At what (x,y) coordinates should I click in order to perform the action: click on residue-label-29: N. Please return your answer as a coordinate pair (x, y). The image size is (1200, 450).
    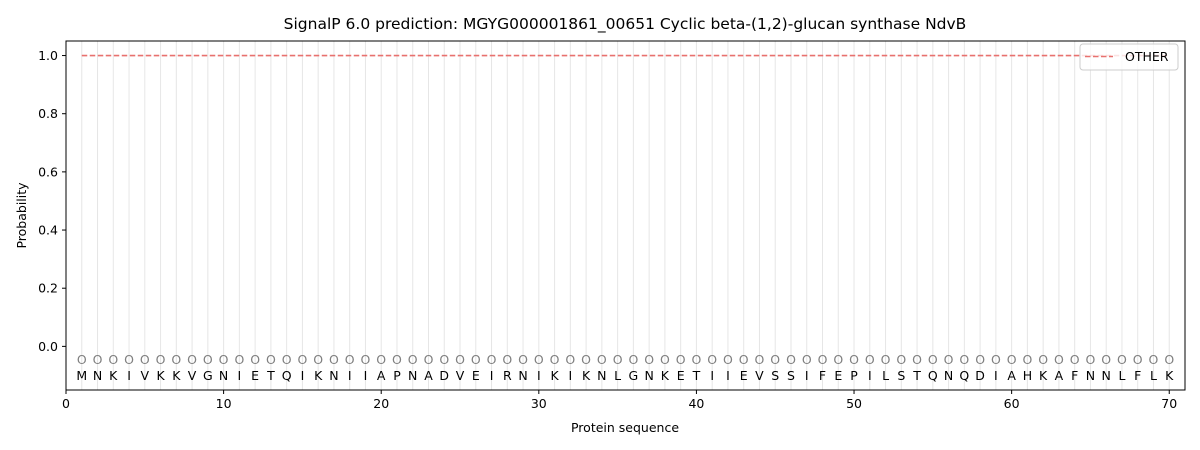
    Looking at the image, I should click on (522, 375).